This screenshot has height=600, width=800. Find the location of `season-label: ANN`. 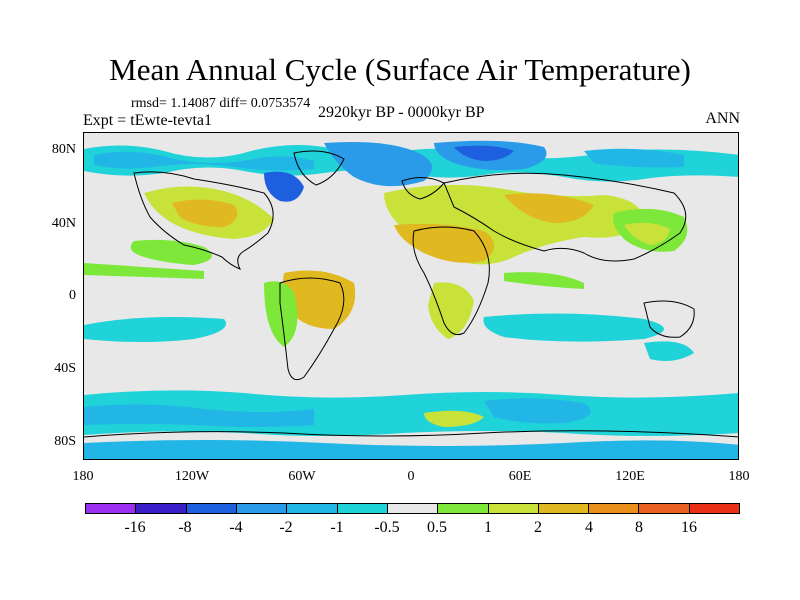

season-label: ANN is located at coordinates (722, 118).